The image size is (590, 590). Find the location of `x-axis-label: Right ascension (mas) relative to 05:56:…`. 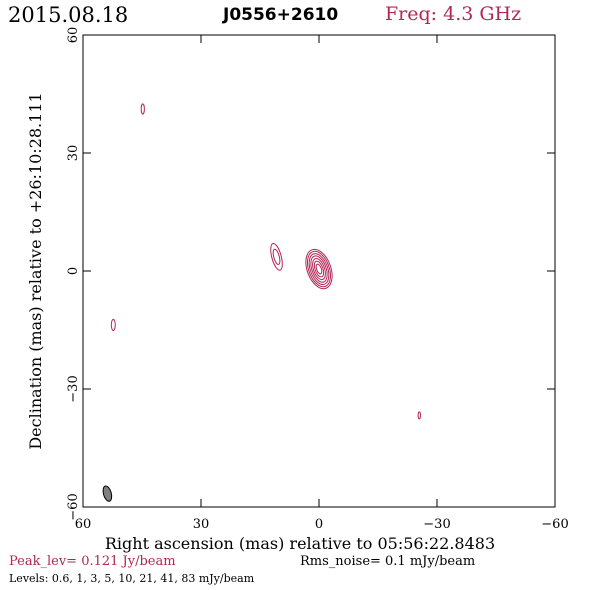

x-axis-label: Right ascension (mas) relative to 05:56:… is located at coordinates (300, 543).